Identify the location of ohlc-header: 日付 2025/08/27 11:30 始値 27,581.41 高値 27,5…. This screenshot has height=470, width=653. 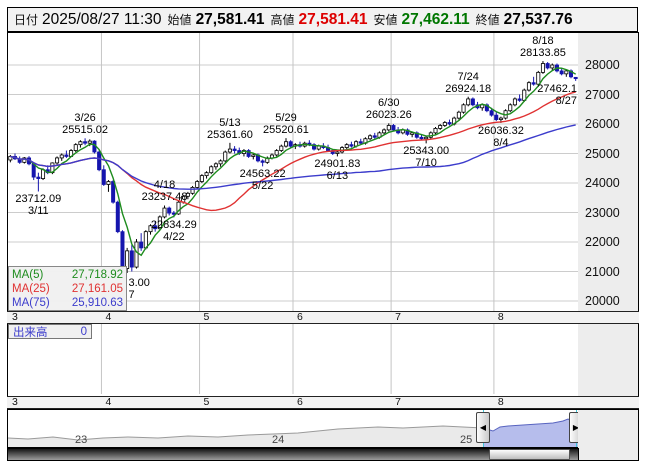
(322, 19).